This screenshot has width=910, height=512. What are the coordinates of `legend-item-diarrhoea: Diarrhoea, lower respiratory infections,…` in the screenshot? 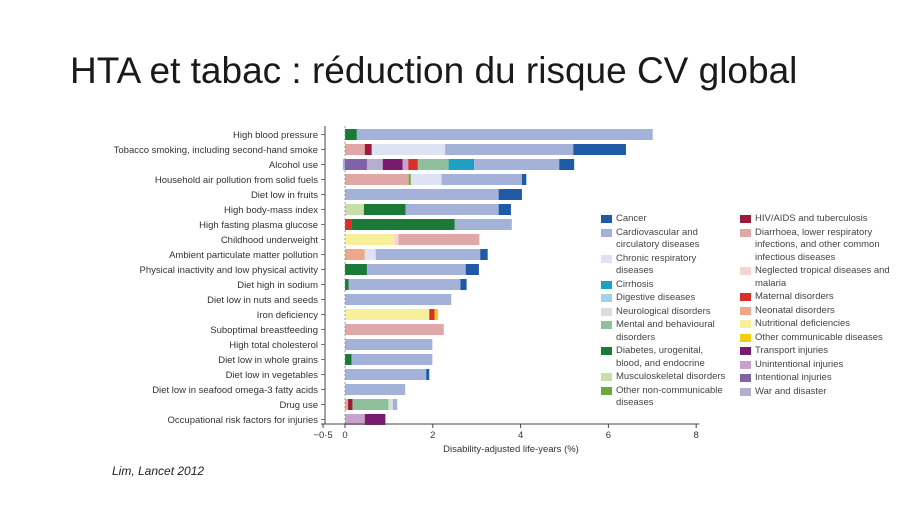 It's located at (820, 246).